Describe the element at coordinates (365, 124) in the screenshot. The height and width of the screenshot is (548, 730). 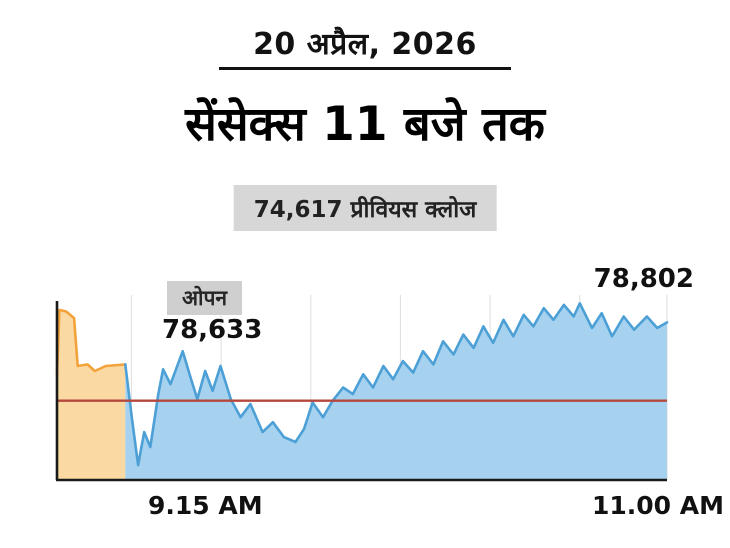
I see `page-title: सेंसेक्स 11 बजे तक` at that location.